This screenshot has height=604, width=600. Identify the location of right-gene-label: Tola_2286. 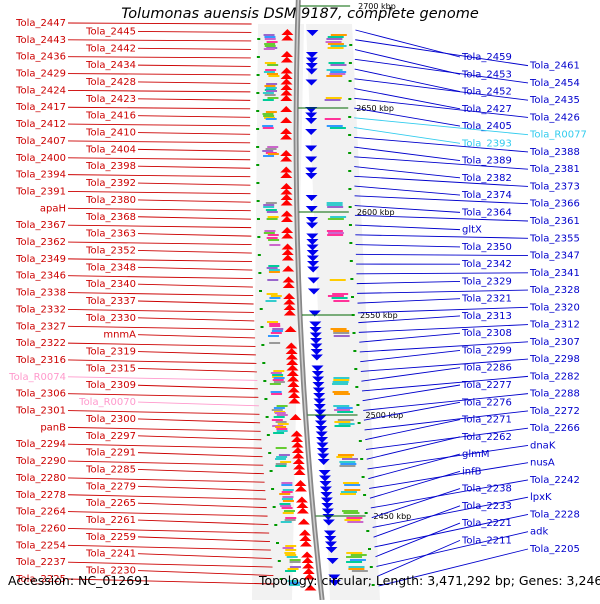
(486, 368).